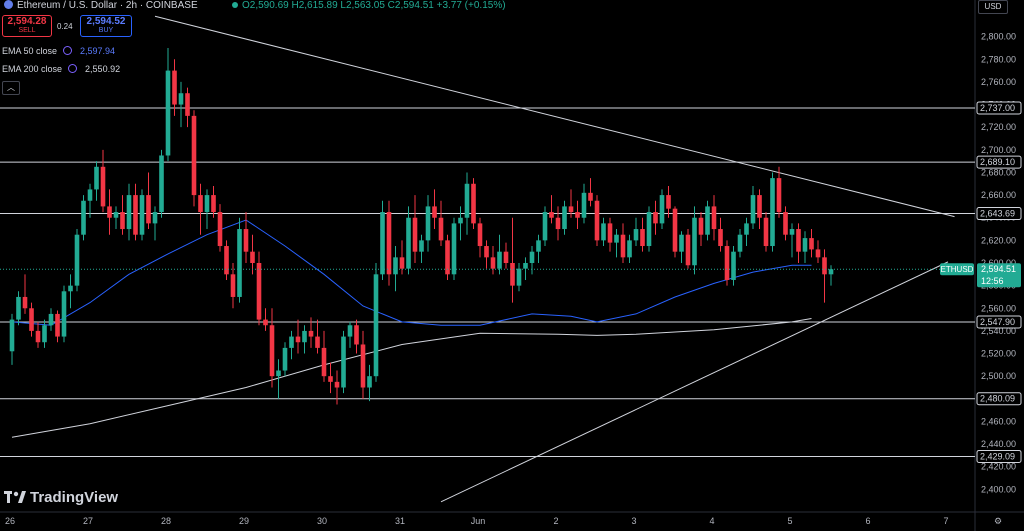  Describe the element at coordinates (58, 51) in the screenshot. I see `indicator-ema50: EMA 50 close 2,597.94` at that location.